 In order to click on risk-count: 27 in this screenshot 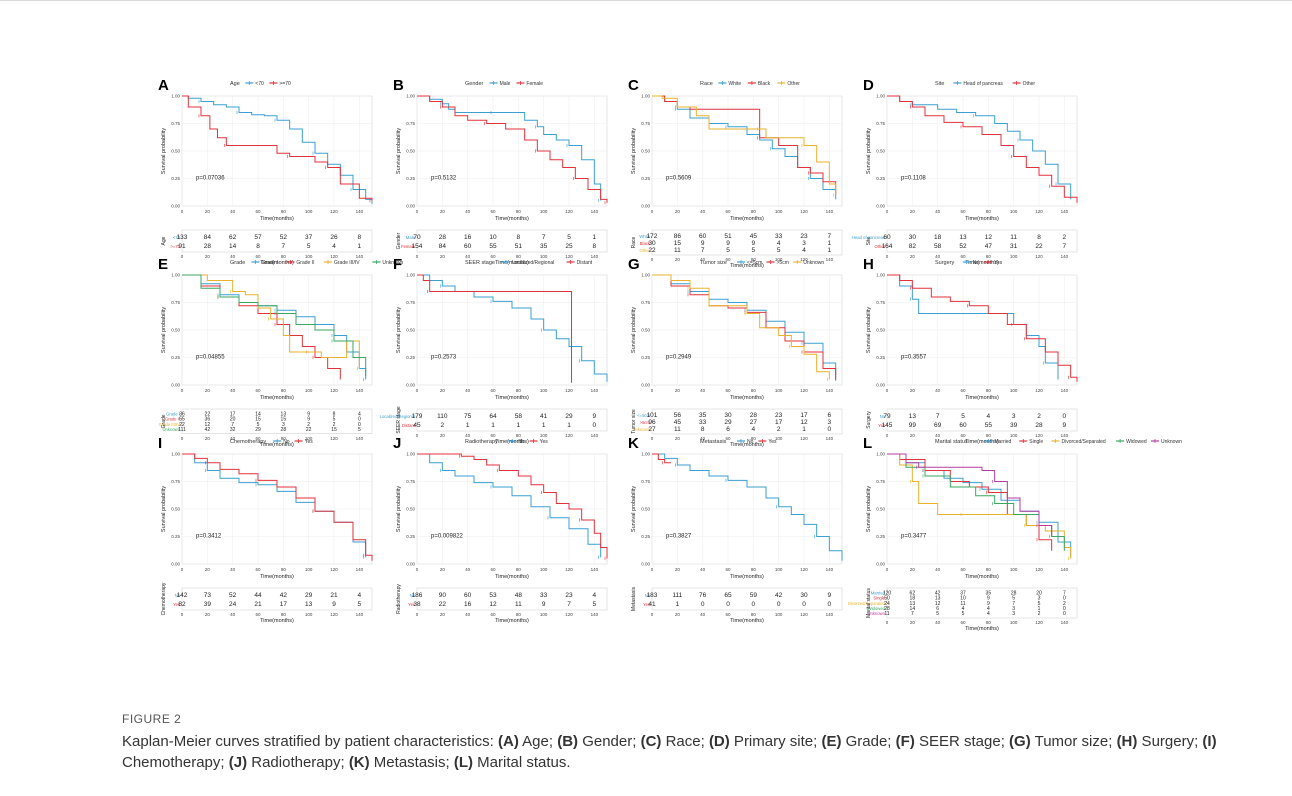, I will do `click(754, 422)`.